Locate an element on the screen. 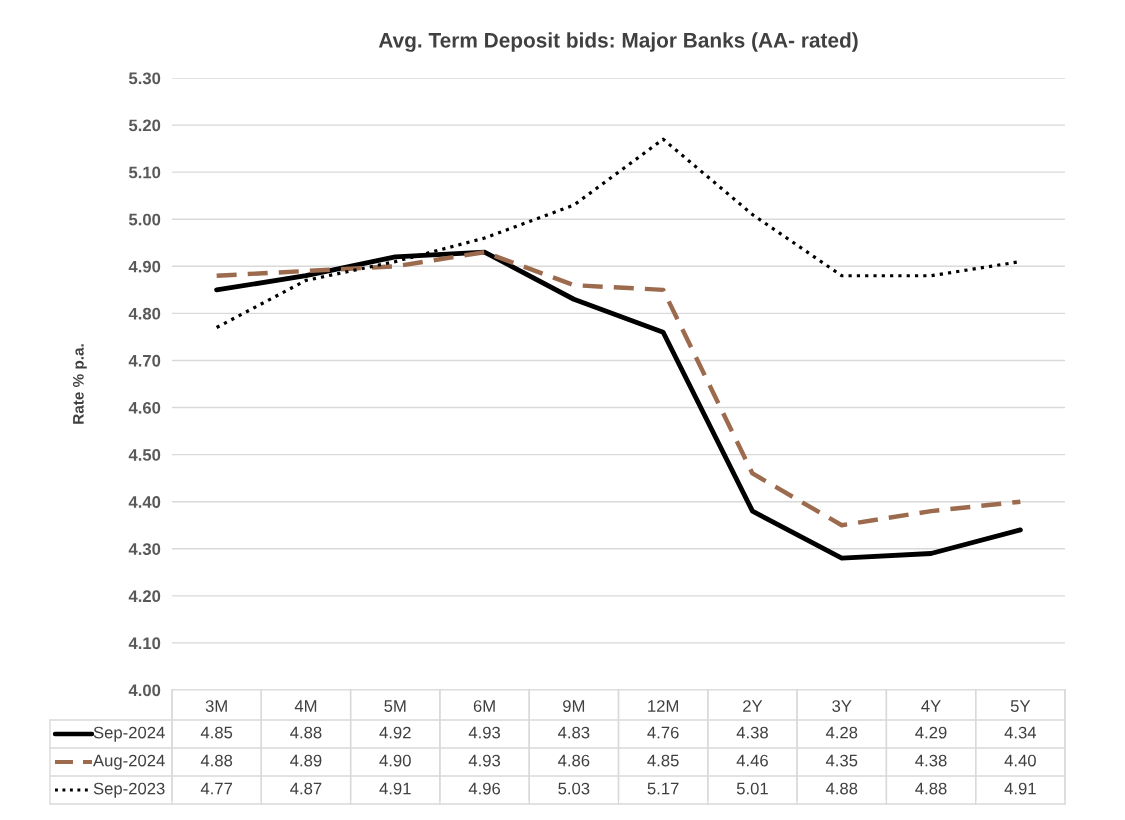 This screenshot has width=1125, height=820. data-label: 4.86 is located at coordinates (574, 760).